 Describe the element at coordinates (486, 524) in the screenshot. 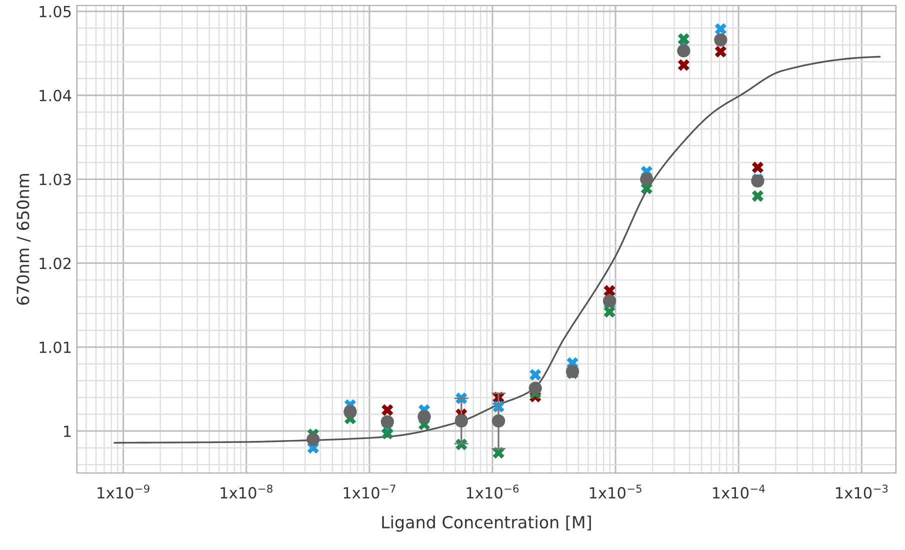

I see `x-axis-title: Ligand Concentration [M]` at that location.